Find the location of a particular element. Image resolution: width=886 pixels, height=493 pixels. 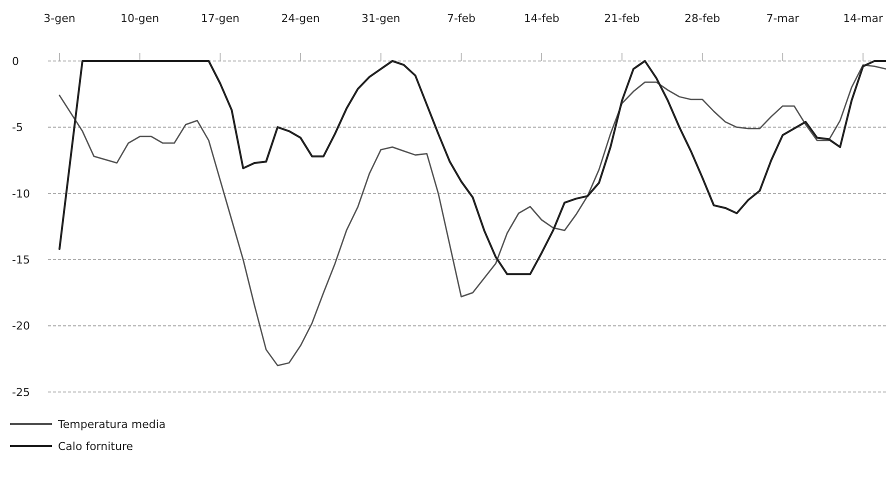

x-tick-label: 24-gen is located at coordinates (300, 18).